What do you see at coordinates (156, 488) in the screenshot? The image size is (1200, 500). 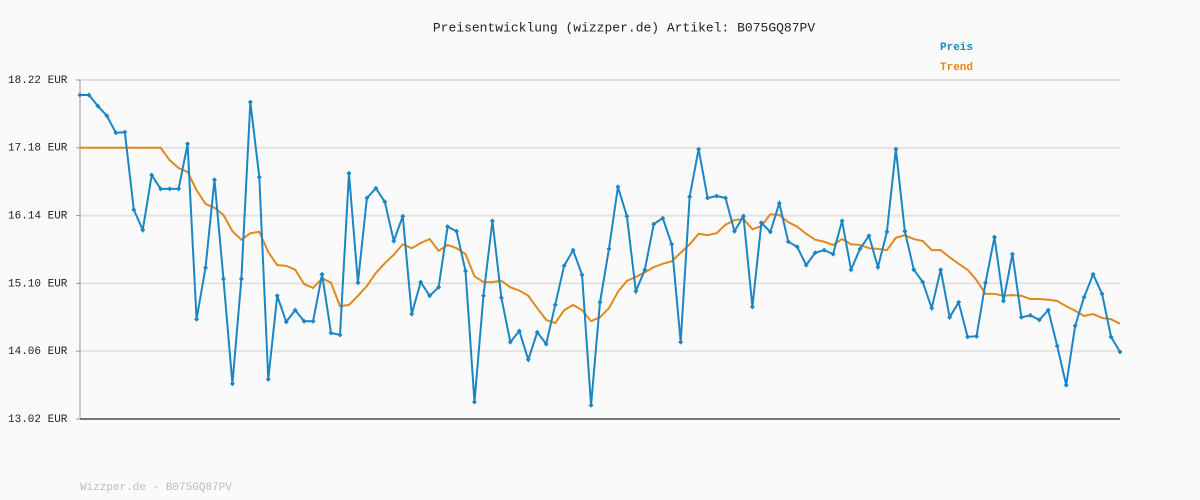 I see `footer: Wizzper.de - B075GQ87PV` at bounding box center [156, 488].